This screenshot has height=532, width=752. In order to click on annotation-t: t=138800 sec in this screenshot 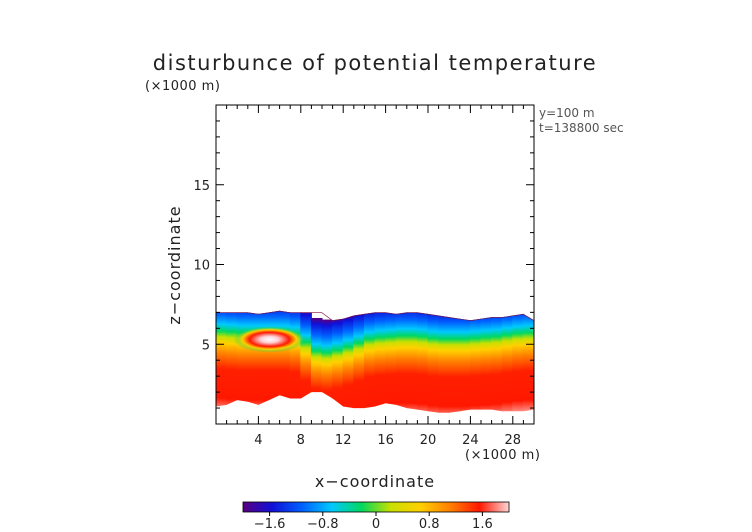, I will do `click(581, 128)`.